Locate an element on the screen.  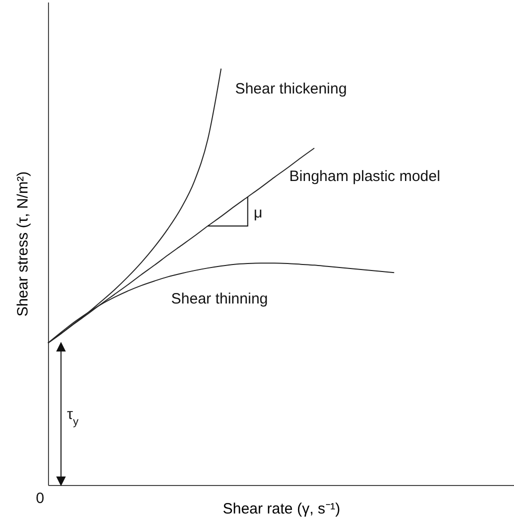
annotation: τ$_{y}$ is located at coordinates (73, 417).